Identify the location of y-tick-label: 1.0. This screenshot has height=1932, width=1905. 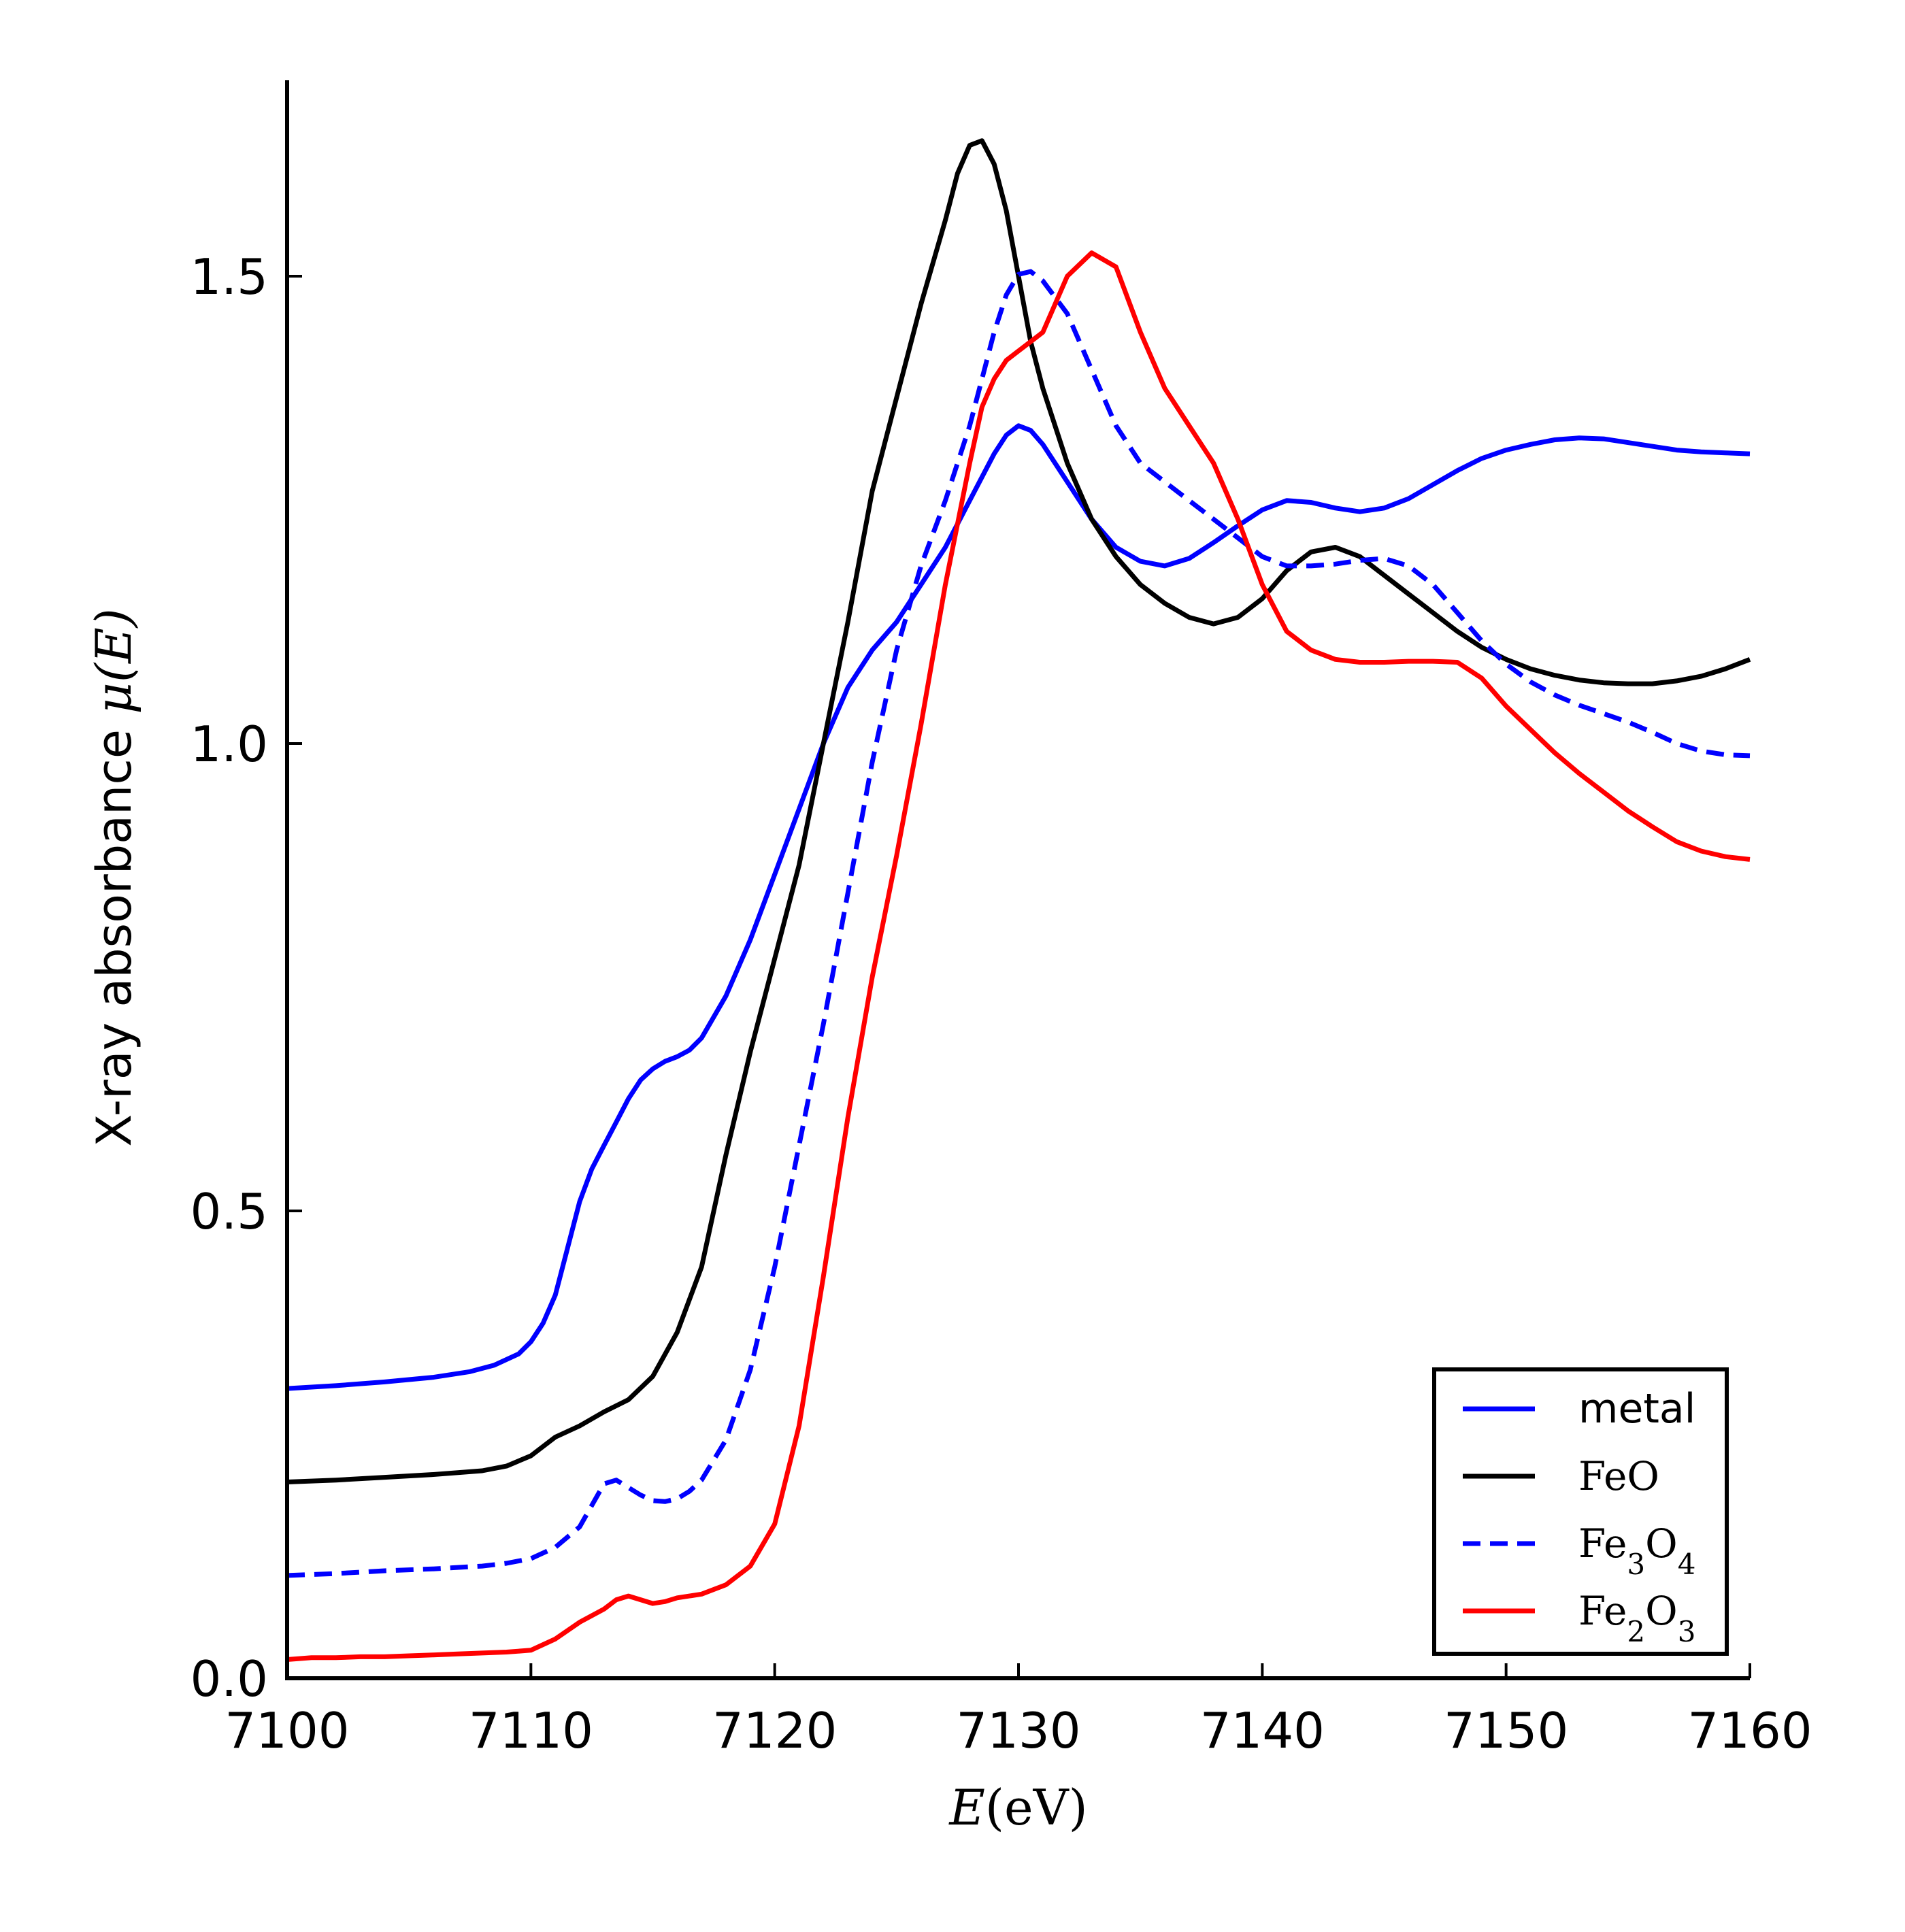
(229, 744).